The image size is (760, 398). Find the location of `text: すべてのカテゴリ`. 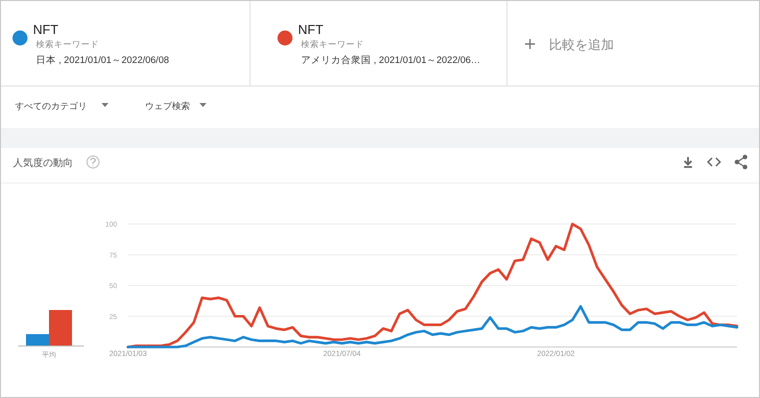

text: すべてのカテゴリ is located at coordinates (51, 106).